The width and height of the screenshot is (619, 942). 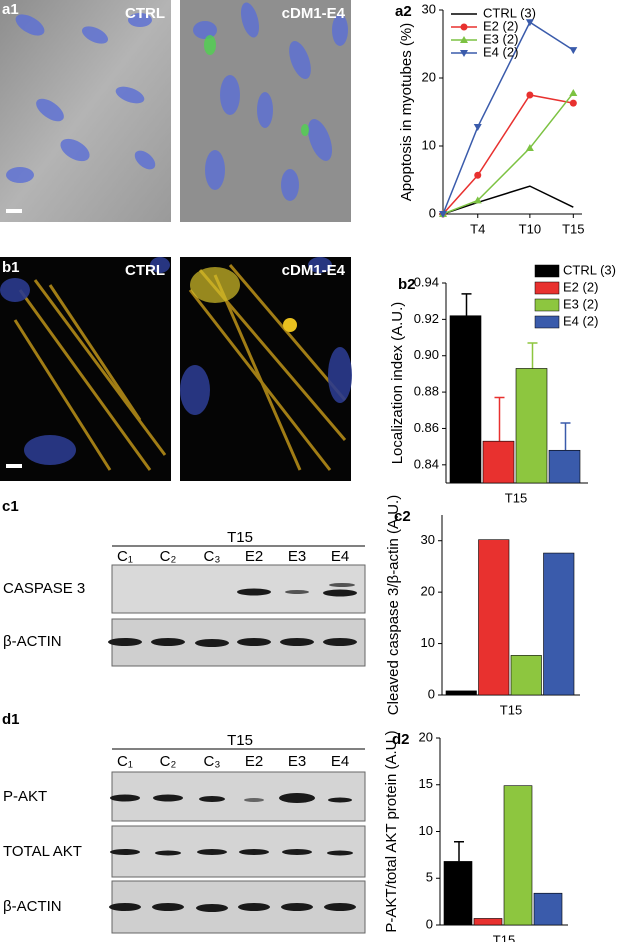 I want to click on row-label: P-AKT, so click(x=25, y=796).